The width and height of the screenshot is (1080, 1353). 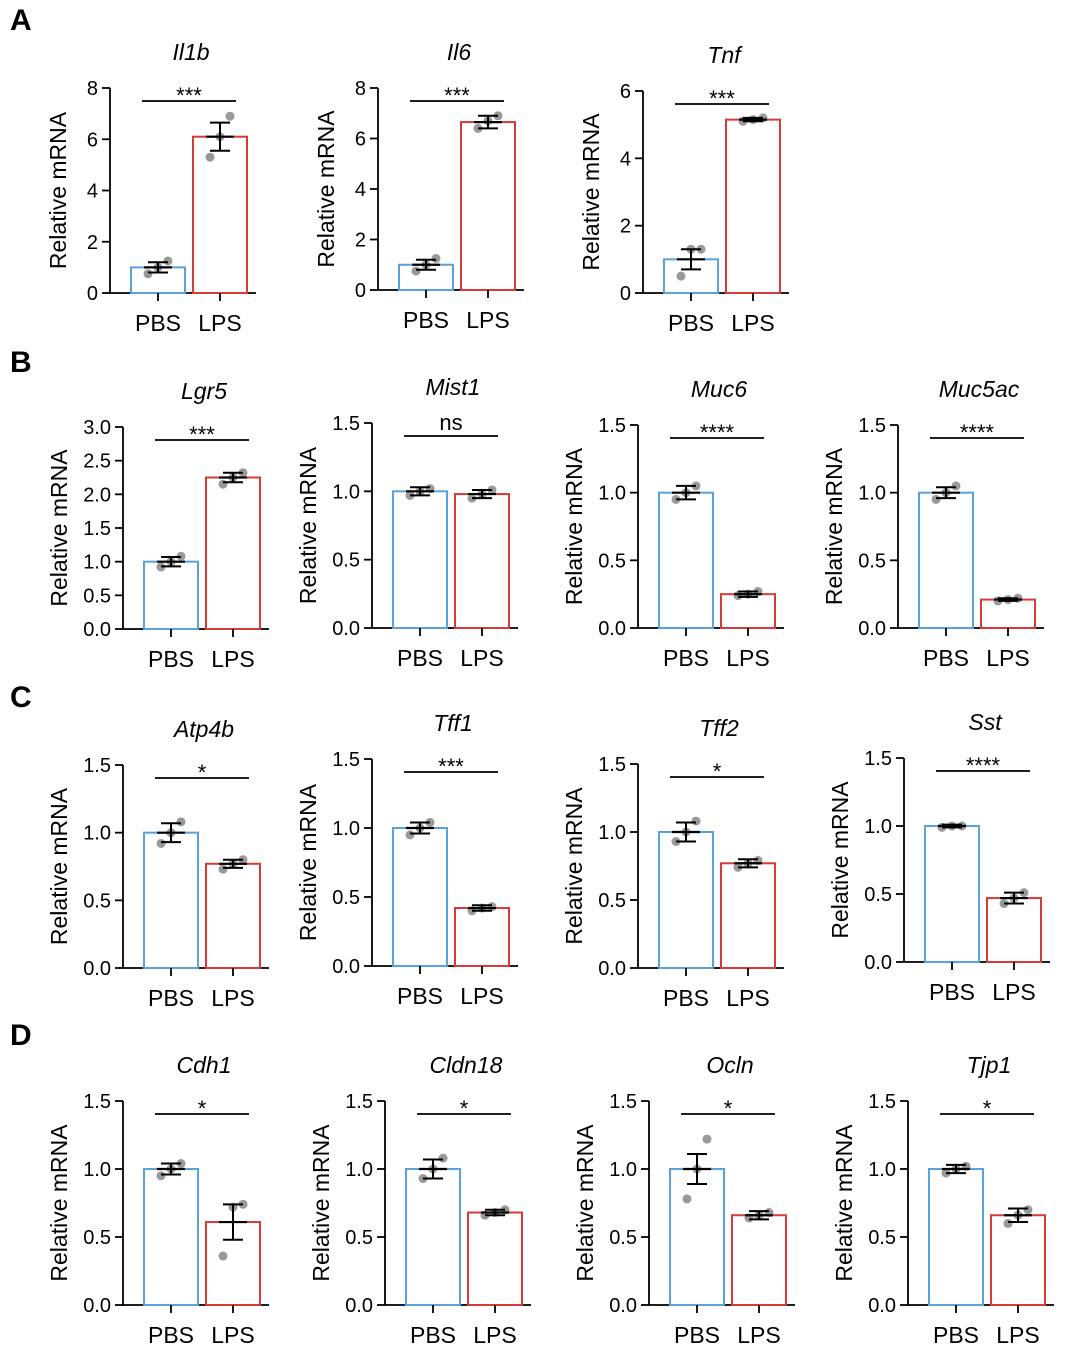 I want to click on panel-letter-a: A, so click(x=21, y=20).